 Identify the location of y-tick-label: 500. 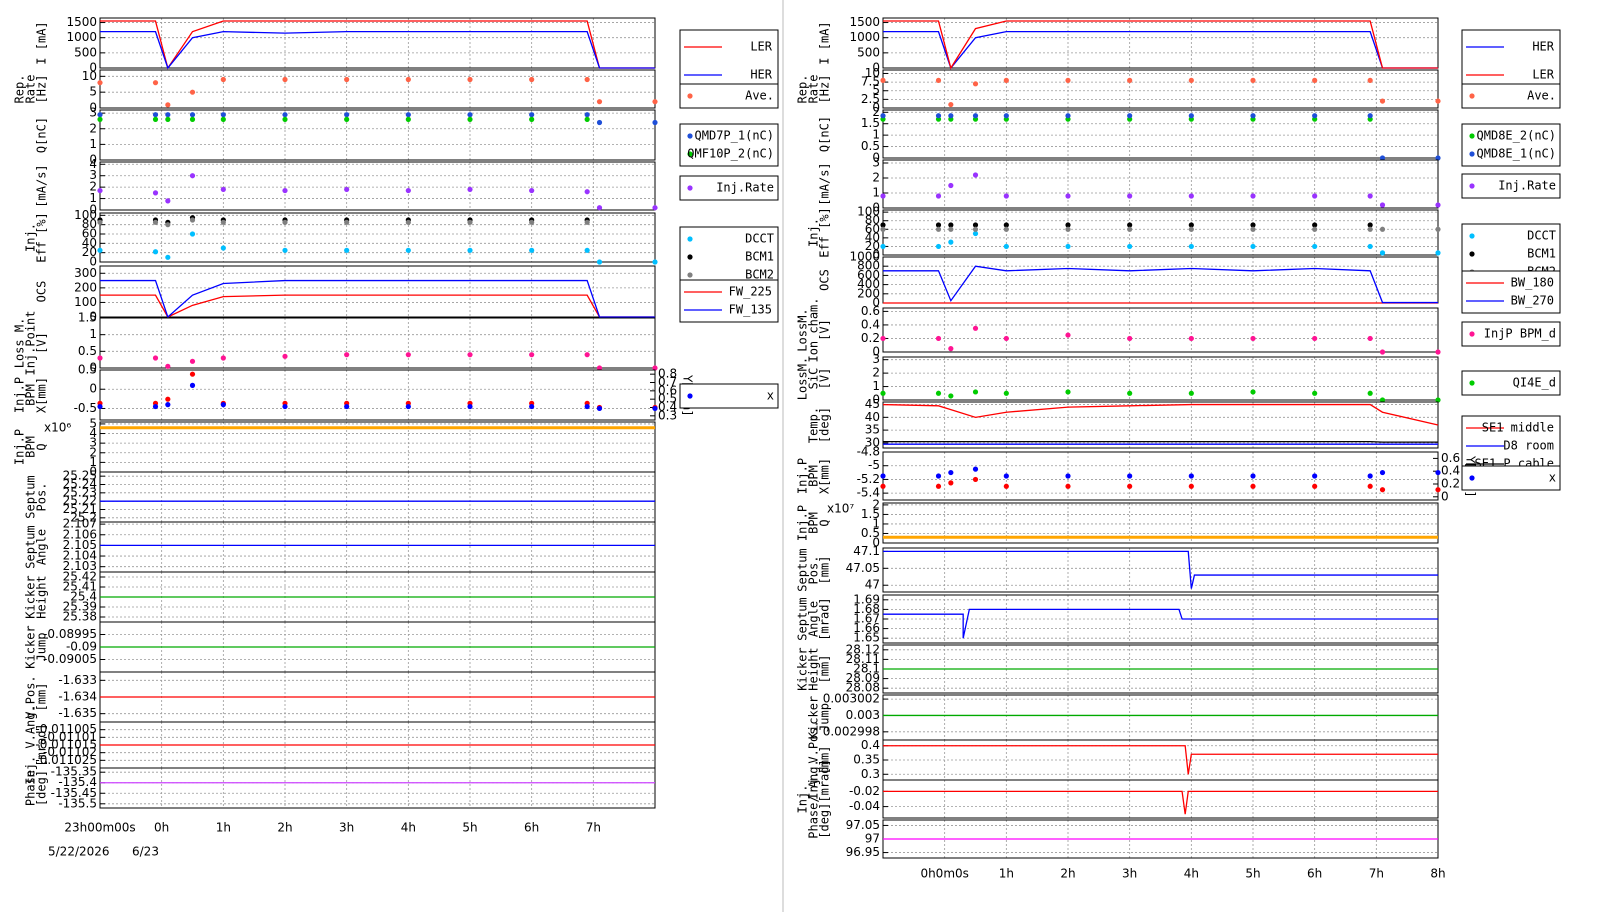
(868, 52).